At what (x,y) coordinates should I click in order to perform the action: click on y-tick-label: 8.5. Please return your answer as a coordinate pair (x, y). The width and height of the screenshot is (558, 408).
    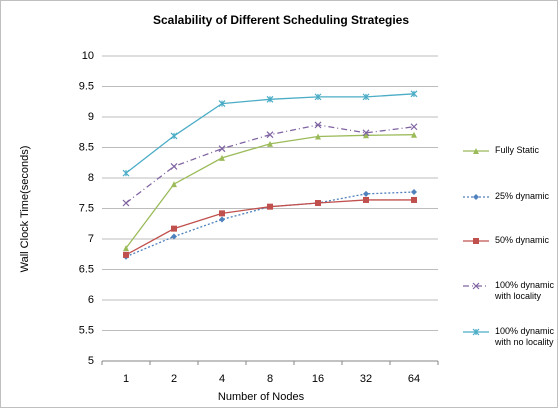
    Looking at the image, I should click on (86, 147).